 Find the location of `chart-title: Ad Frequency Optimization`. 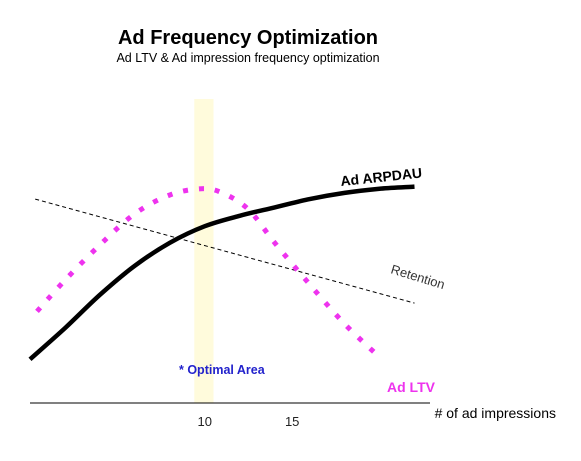

chart-title: Ad Frequency Optimization is located at coordinates (248, 38).